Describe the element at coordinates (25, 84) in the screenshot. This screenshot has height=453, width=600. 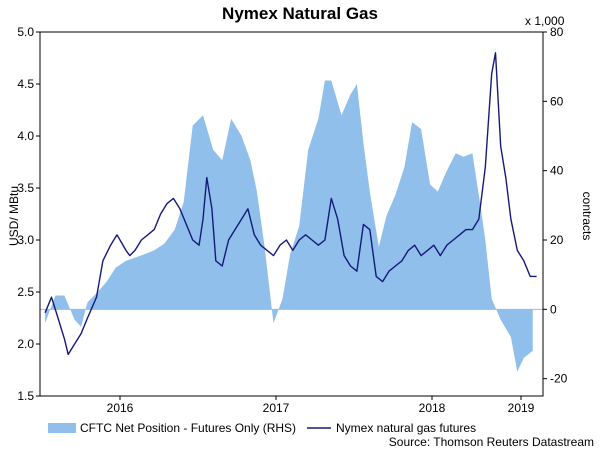
I see `left-axis-tick-label: 4.5` at that location.